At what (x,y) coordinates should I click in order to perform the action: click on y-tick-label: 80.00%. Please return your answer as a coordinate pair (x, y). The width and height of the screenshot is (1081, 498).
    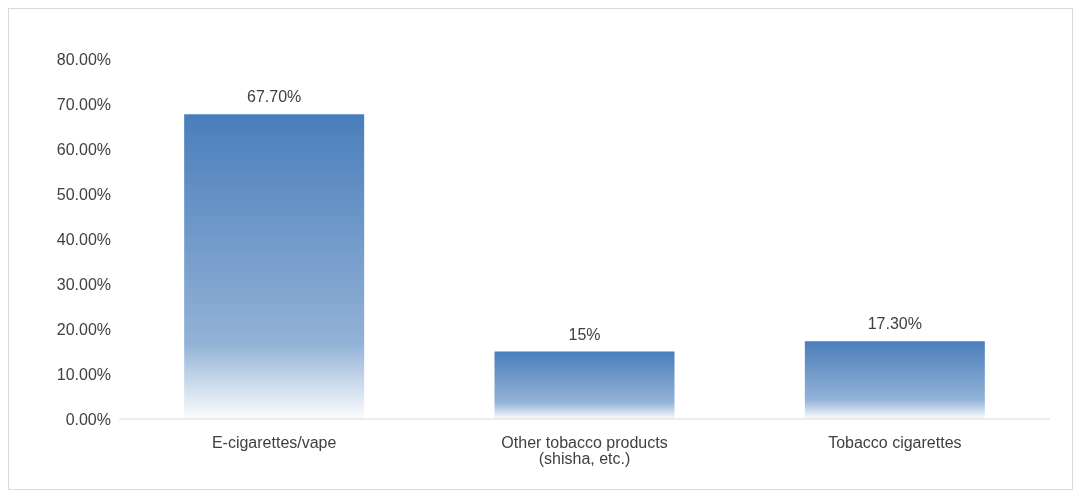
    Looking at the image, I should click on (83, 59).